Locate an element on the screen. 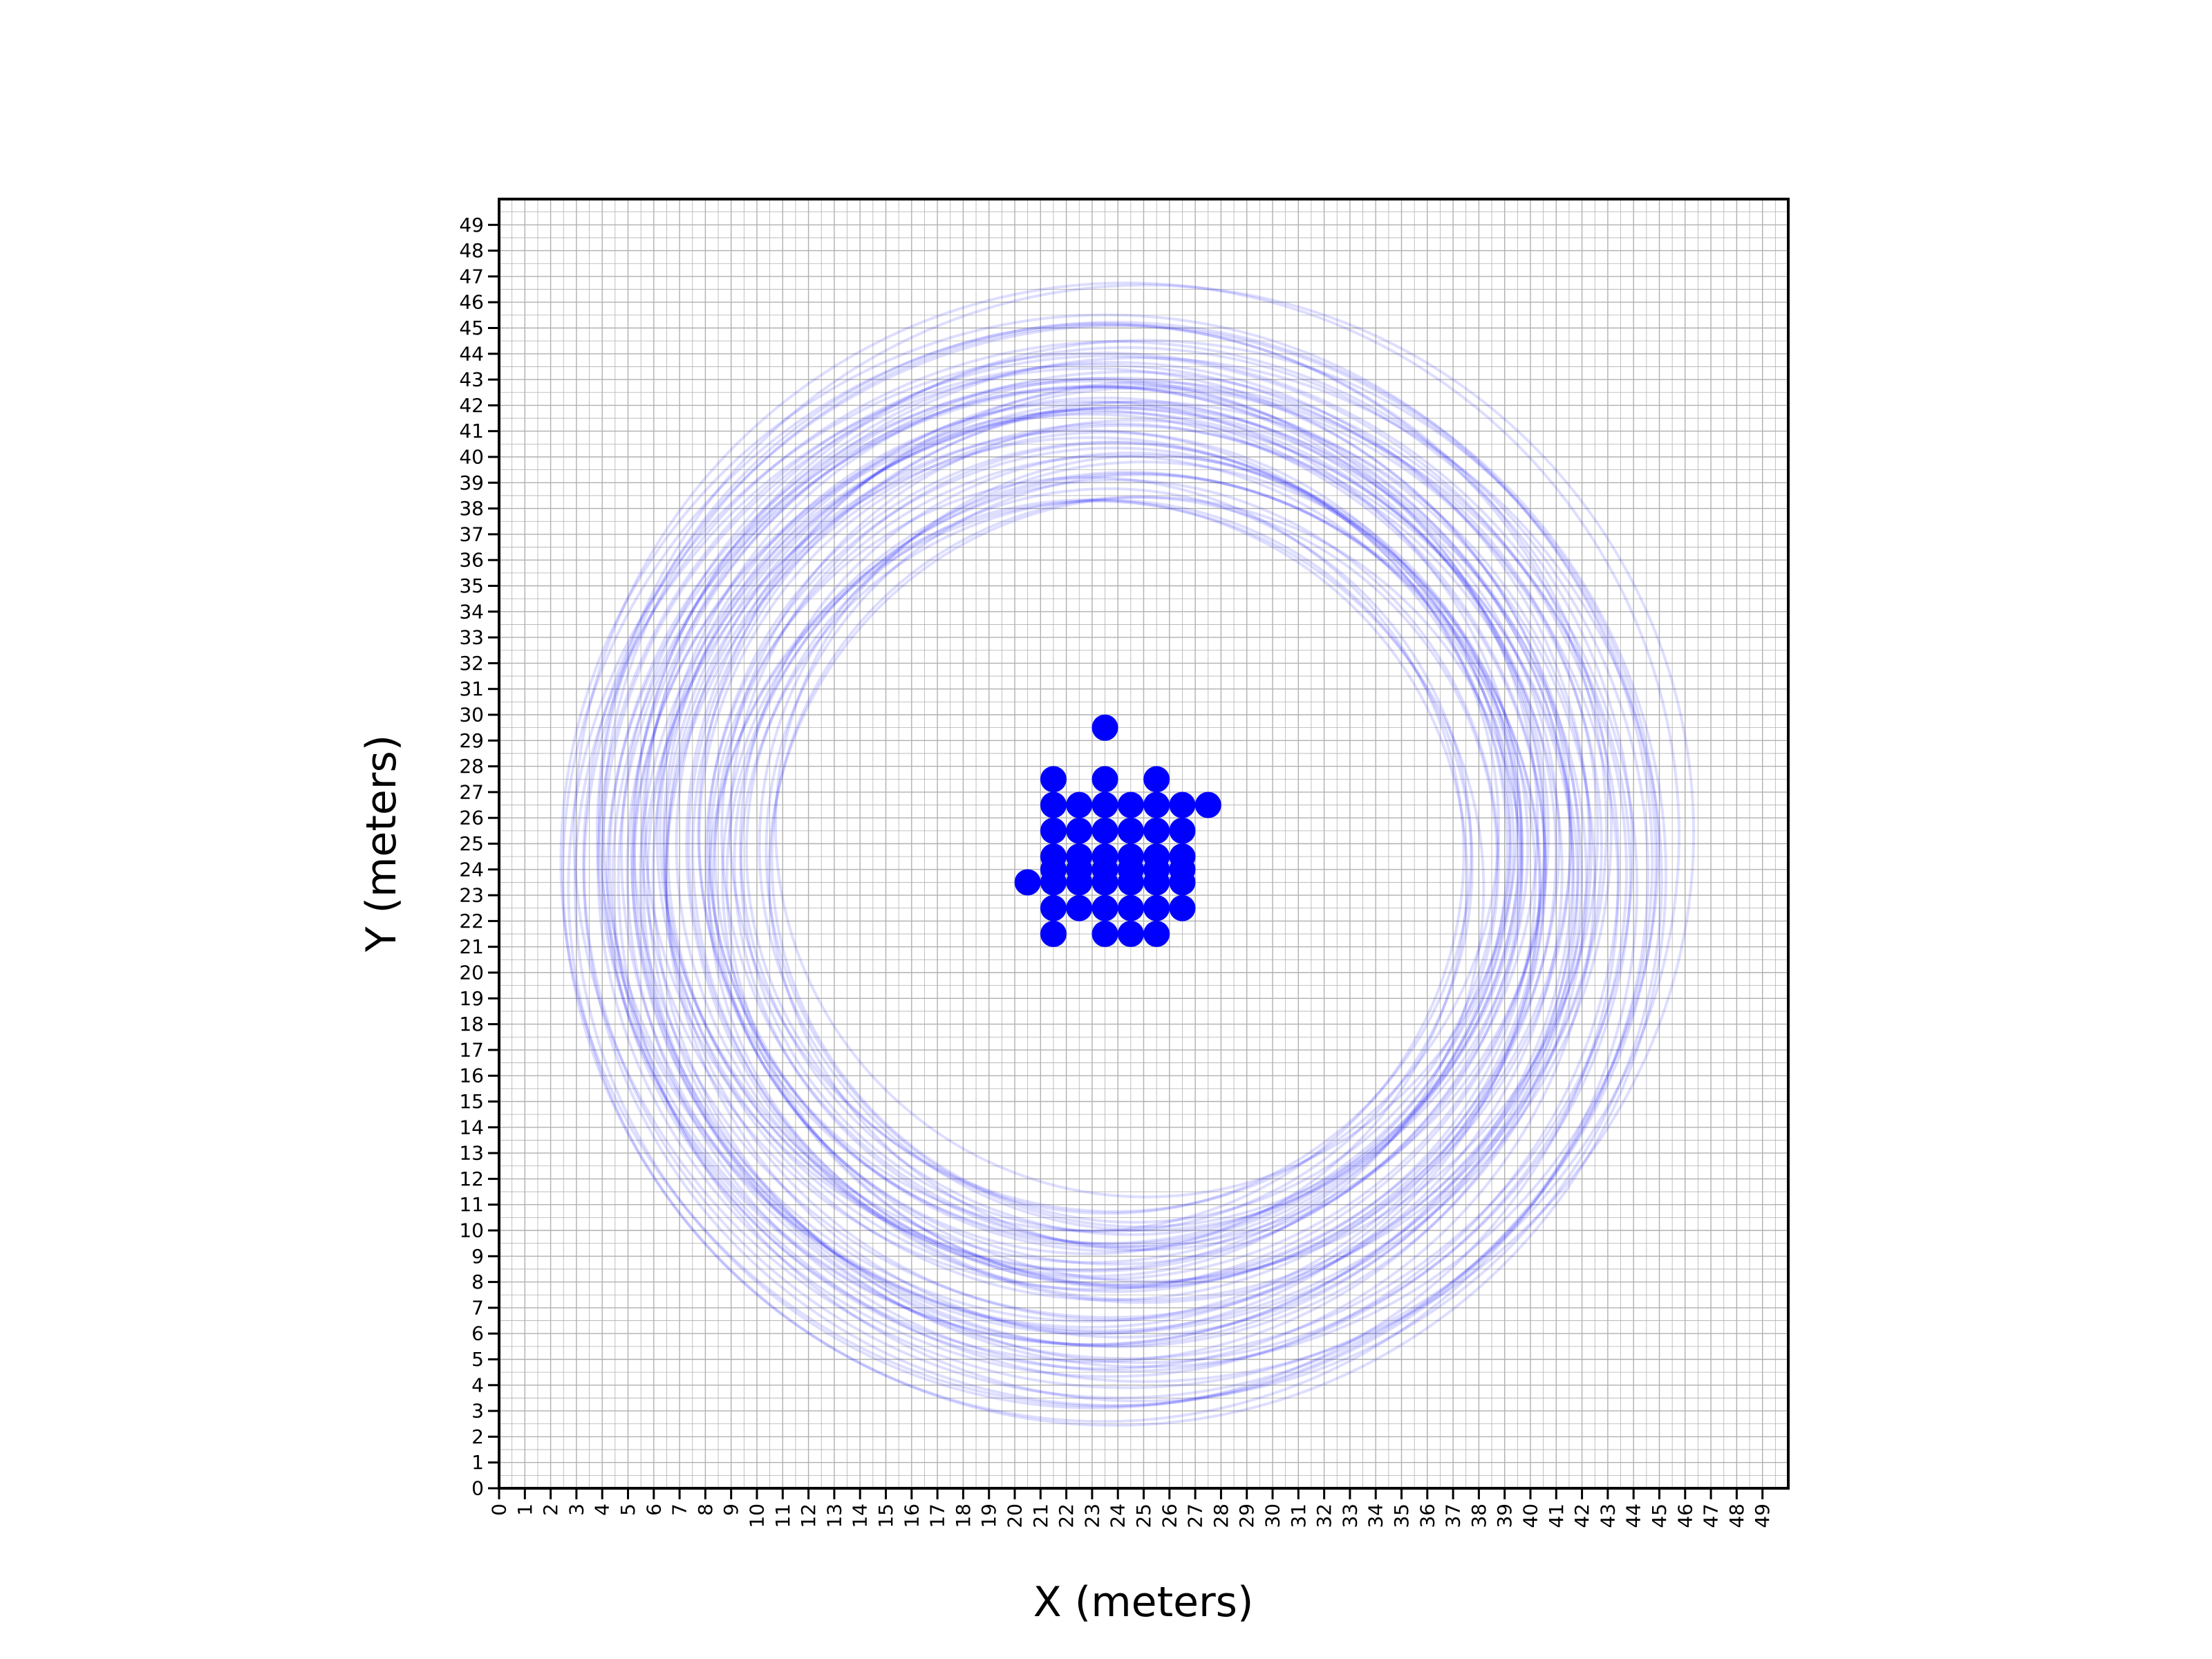 Image resolution: width=2212 pixels, height=1659 pixels. y-tick-label: 20 is located at coordinates (472, 973).